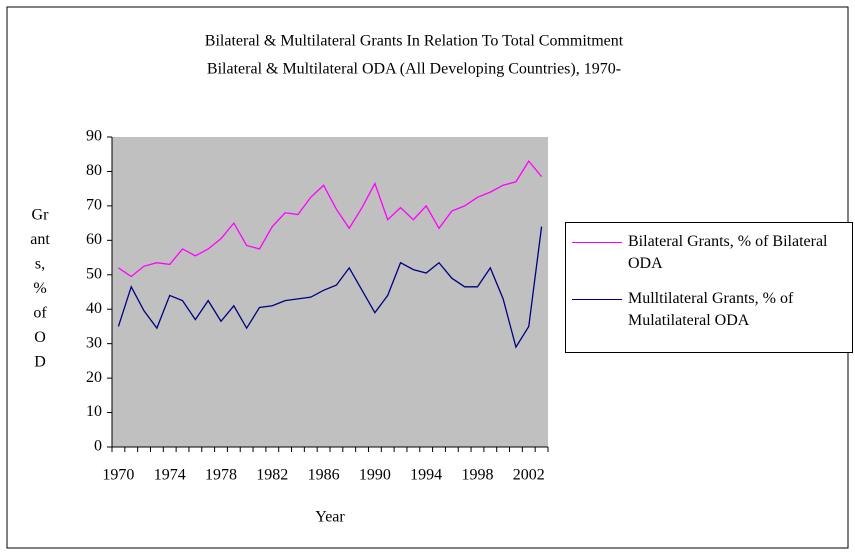 This screenshot has width=855, height=555. I want to click on y-axis-label: D, so click(40, 362).